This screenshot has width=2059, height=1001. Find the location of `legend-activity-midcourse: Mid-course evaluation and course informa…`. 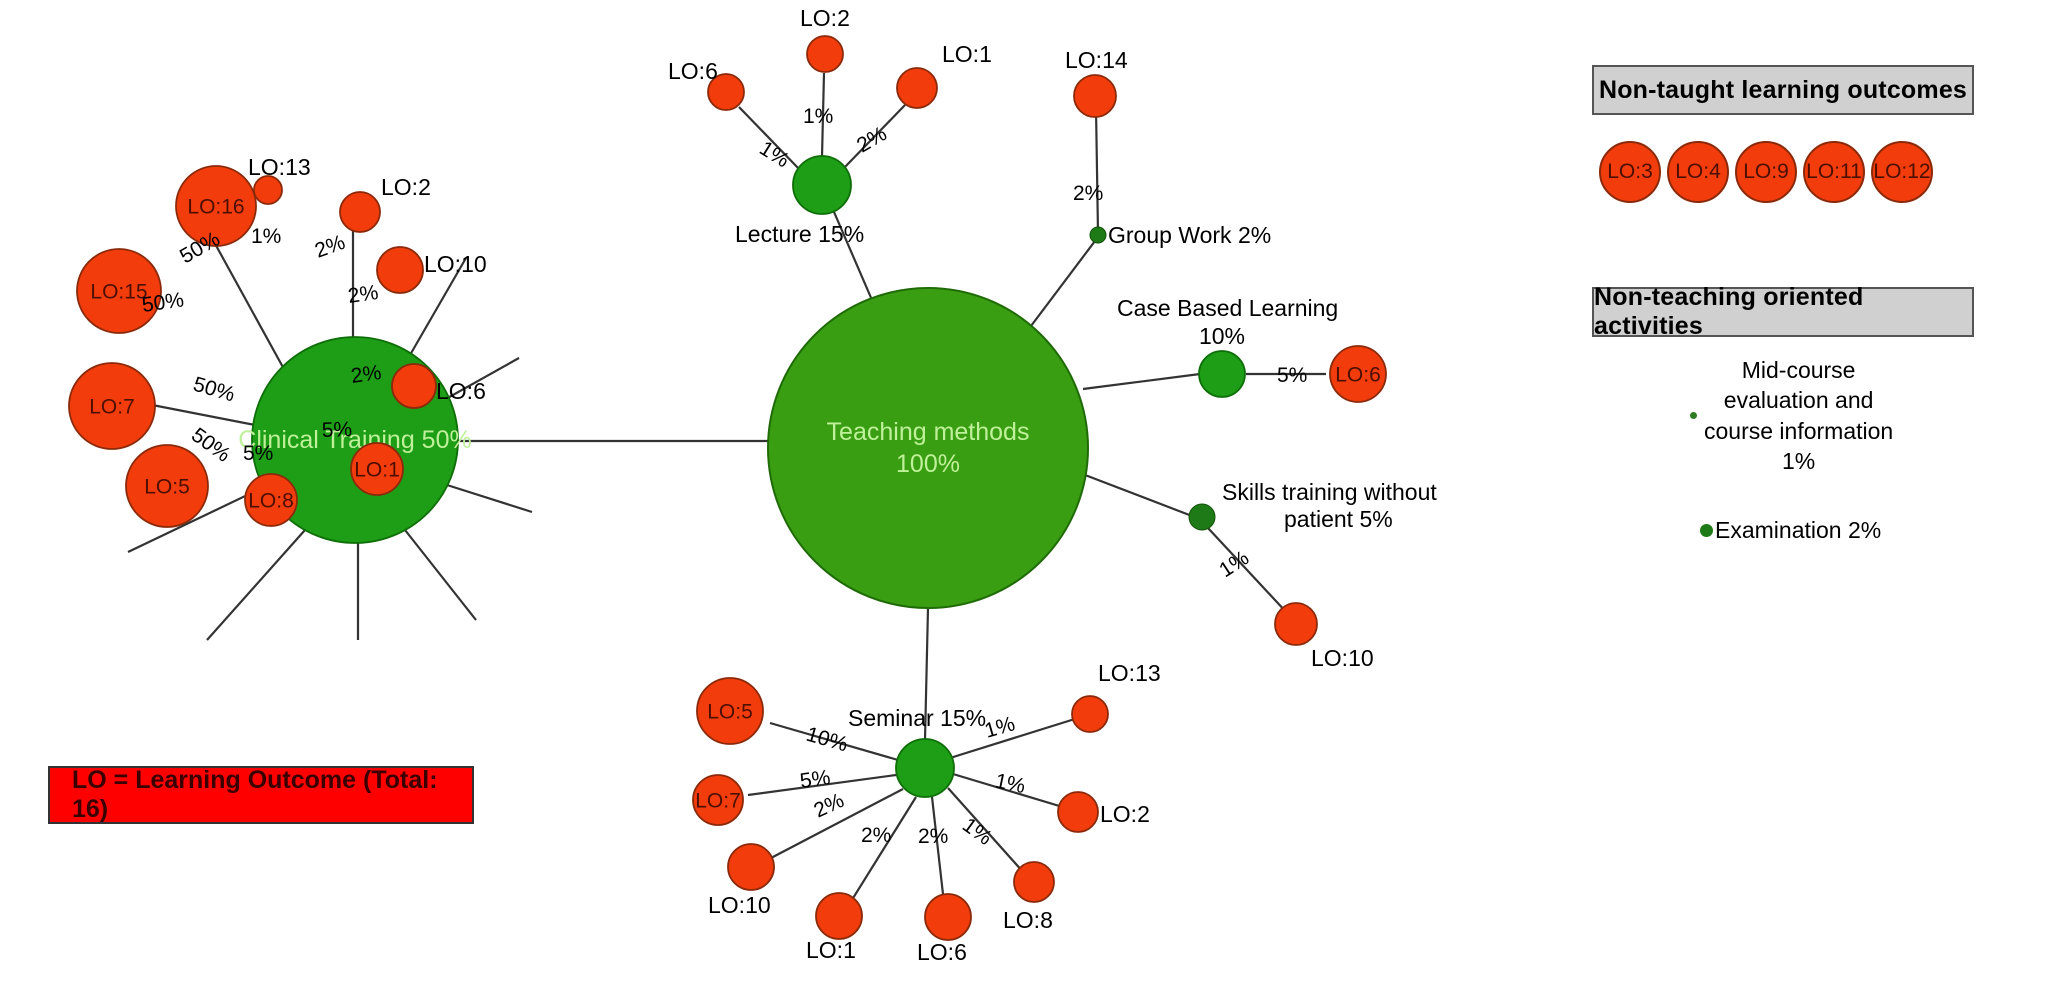

legend-activity-midcourse: Mid-course evaluation and course informa… is located at coordinates (1805, 415).